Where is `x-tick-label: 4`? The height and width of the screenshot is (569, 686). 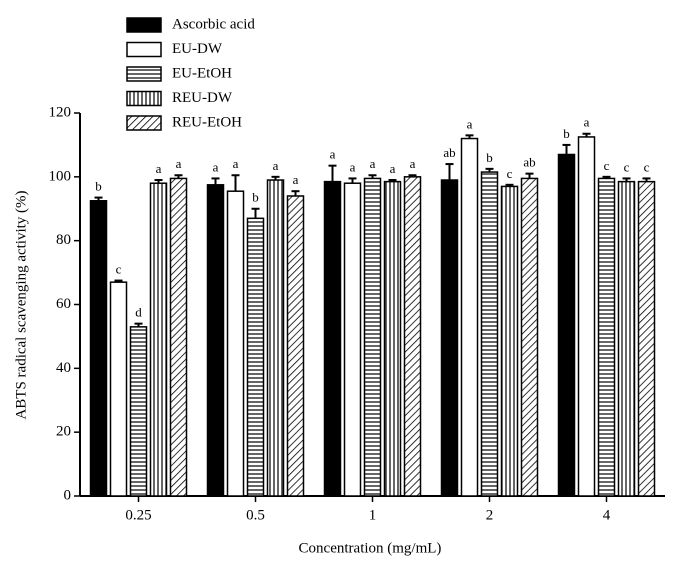 x-tick-label: 4 is located at coordinates (607, 515).